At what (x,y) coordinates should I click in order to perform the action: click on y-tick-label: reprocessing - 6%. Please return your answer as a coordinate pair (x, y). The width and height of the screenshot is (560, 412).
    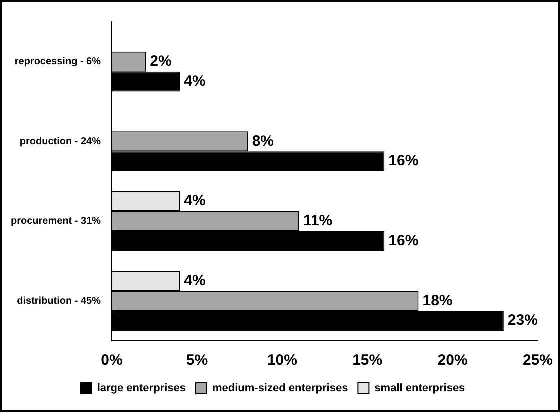
    Looking at the image, I should click on (58, 62).